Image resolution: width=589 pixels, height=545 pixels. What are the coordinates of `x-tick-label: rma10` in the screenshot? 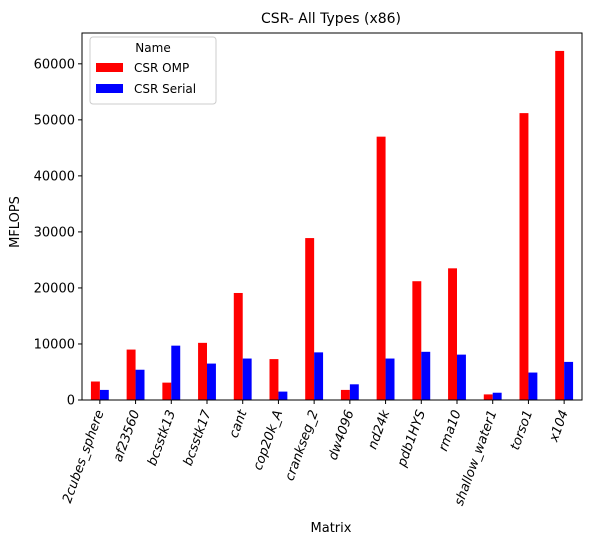 It's located at (450, 430).